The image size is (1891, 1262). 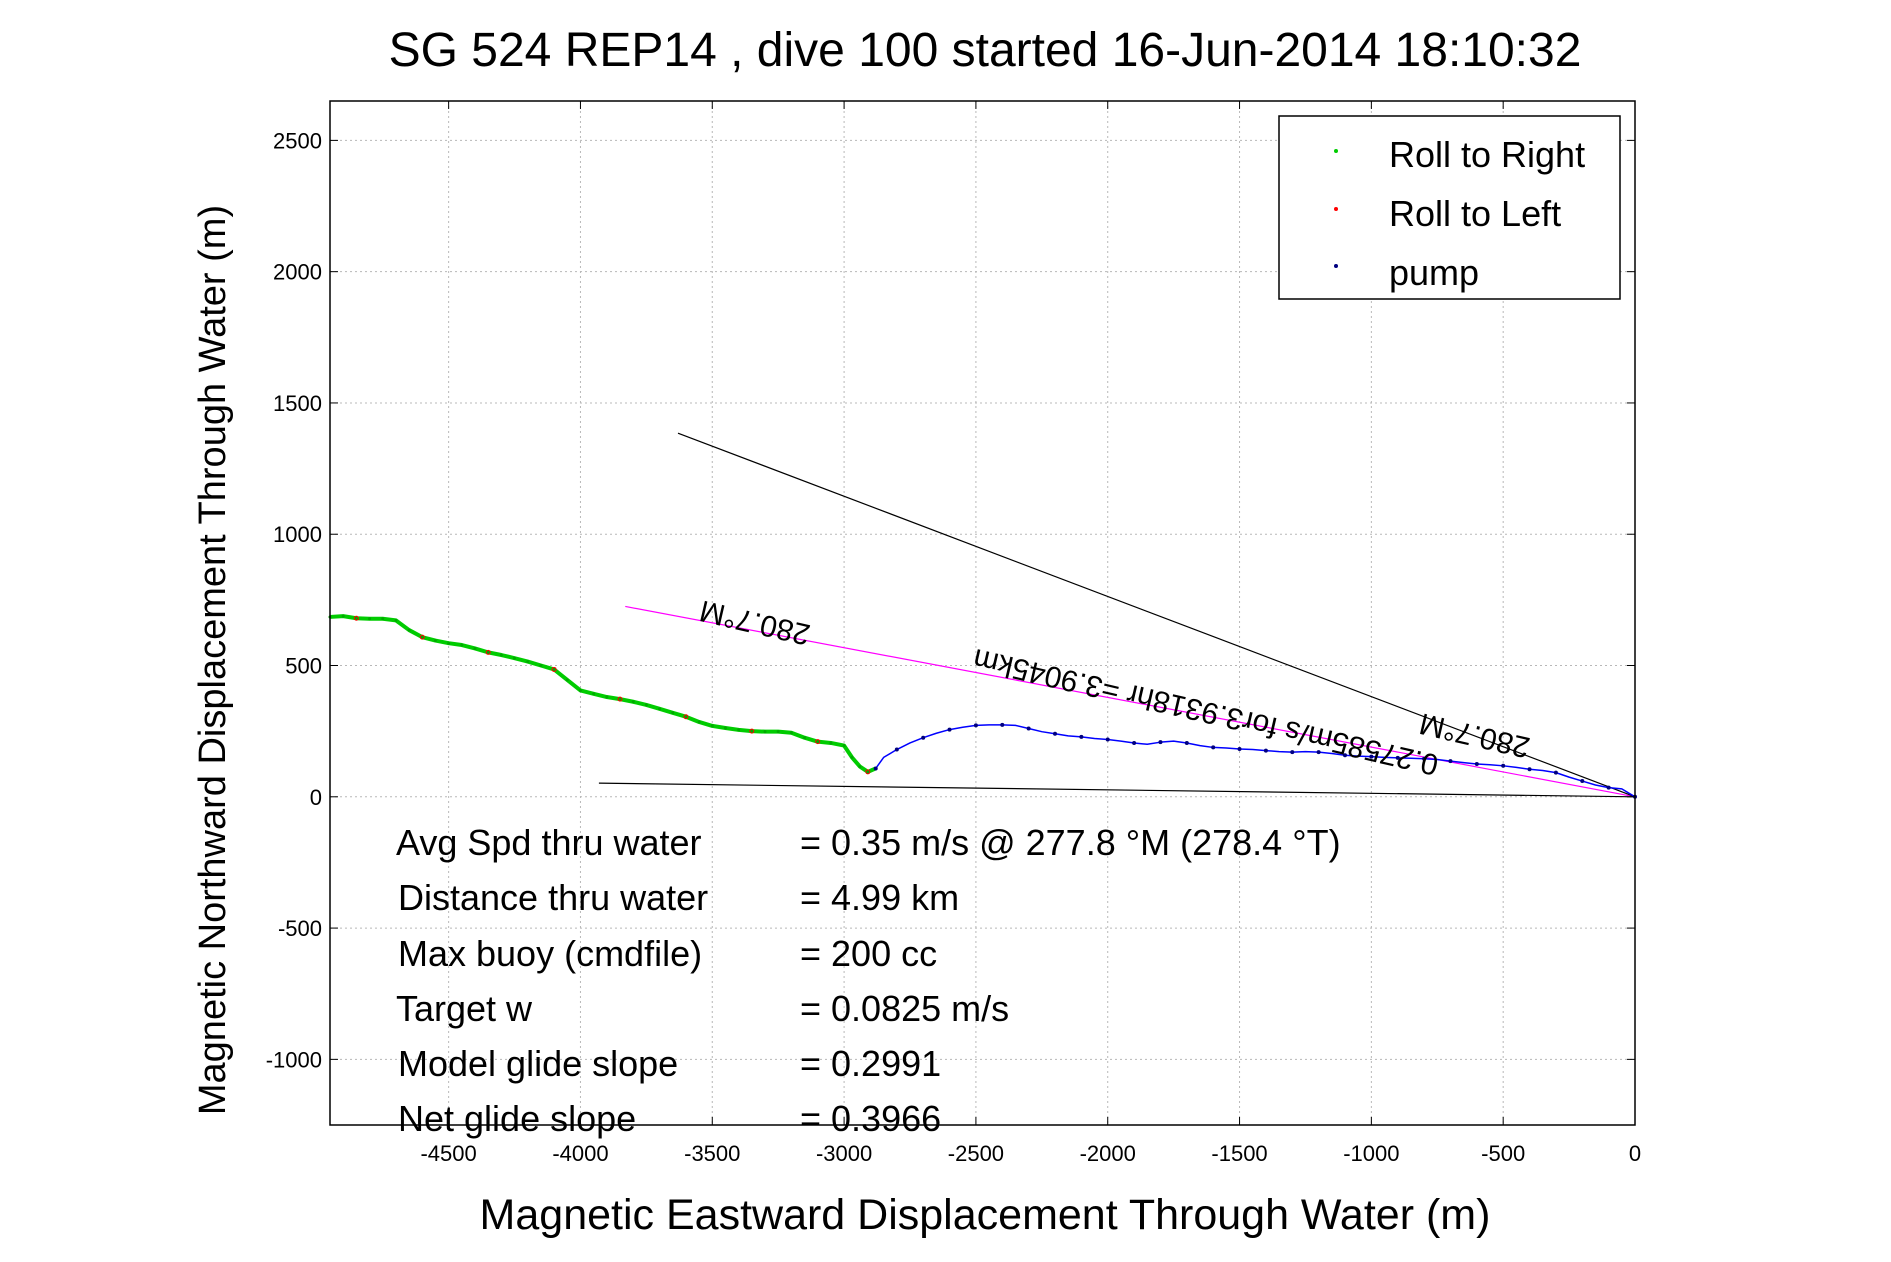 I want to click on series-line, so click(x=1255, y=761).